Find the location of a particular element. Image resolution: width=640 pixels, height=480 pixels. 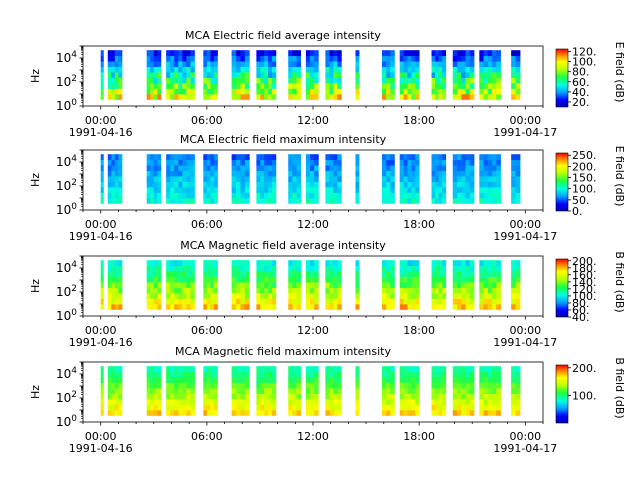

x-tick-label: 12:00 is located at coordinates (313, 120).